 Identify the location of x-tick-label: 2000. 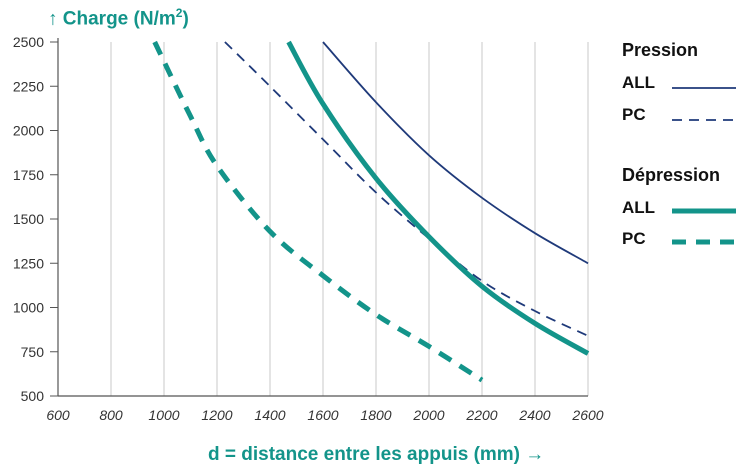
(428, 415).